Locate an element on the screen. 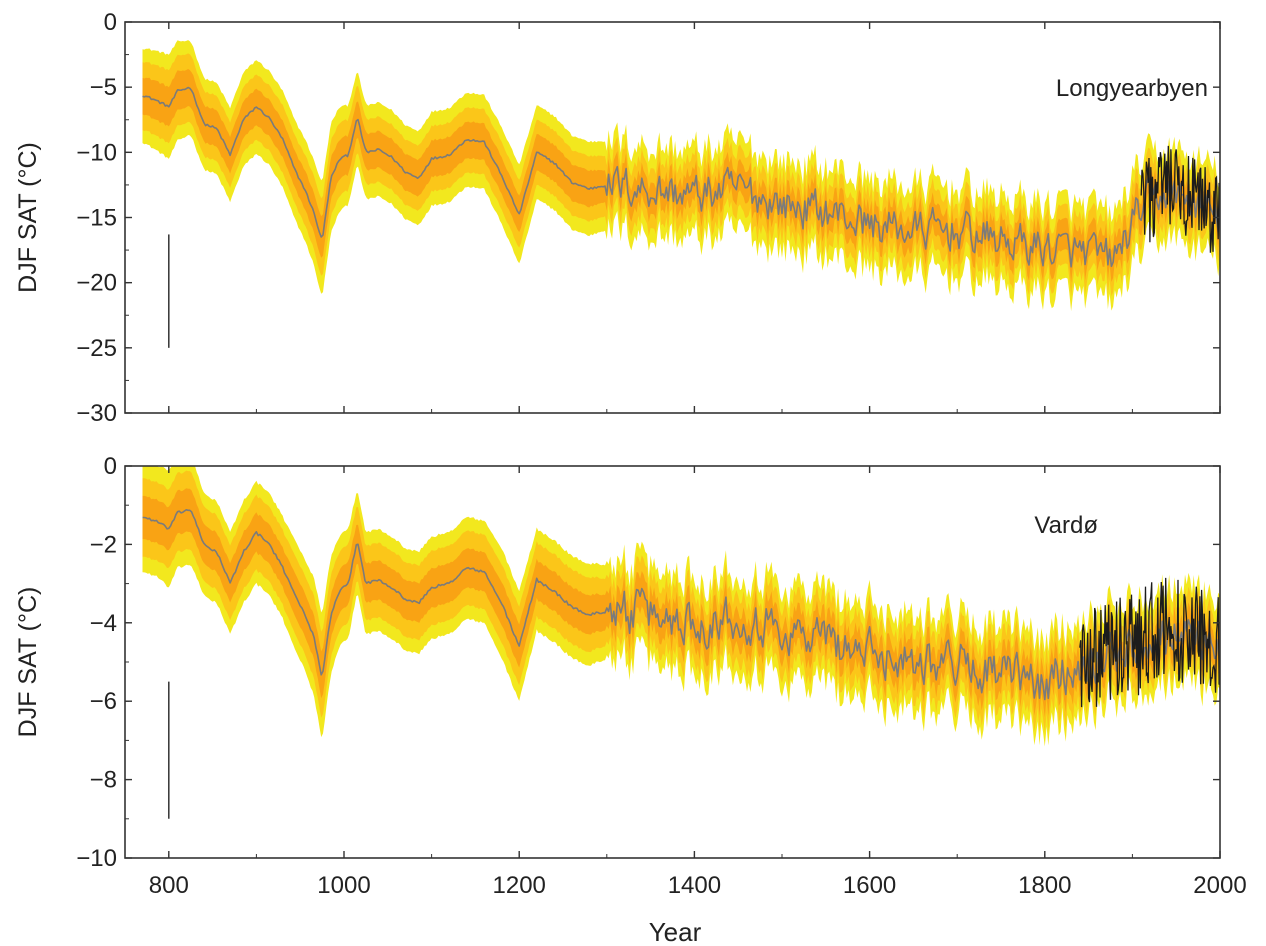 The image size is (1266, 946). x-tick-label: 2000 is located at coordinates (1219, 885).